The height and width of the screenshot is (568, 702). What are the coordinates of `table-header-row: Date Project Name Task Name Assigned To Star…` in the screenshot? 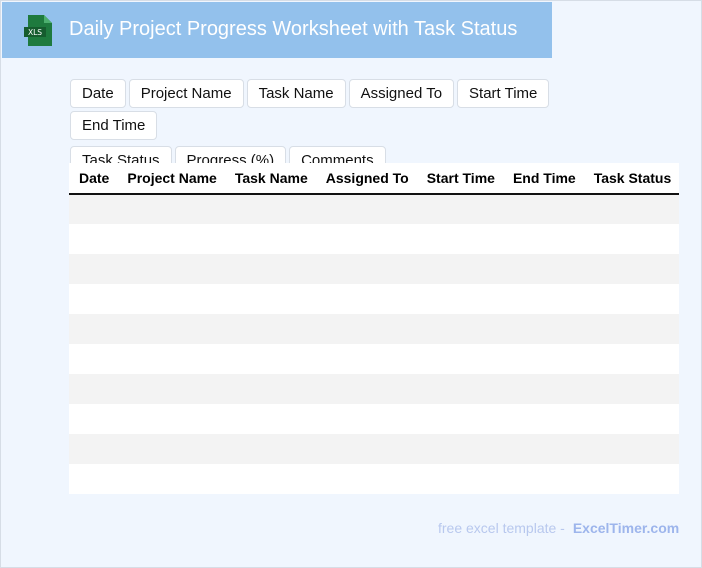 It's located at (374, 179).